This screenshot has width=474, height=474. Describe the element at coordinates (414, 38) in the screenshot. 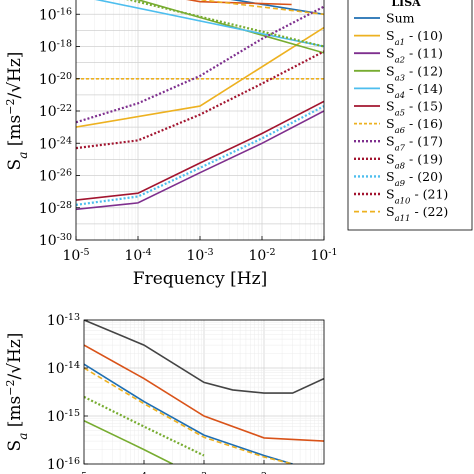

I see `legend-entry-label: Sa1 - (10)` at that location.